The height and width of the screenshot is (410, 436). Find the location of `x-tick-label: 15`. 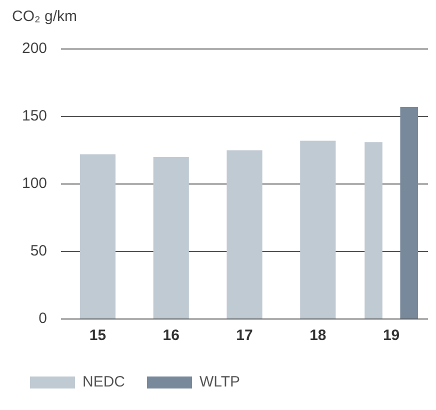

x-tick-label: 15 is located at coordinates (97, 335).